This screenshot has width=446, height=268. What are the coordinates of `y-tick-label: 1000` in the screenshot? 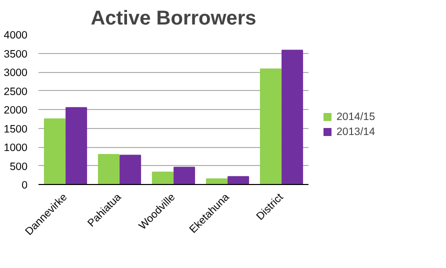 It's located at (16, 148).